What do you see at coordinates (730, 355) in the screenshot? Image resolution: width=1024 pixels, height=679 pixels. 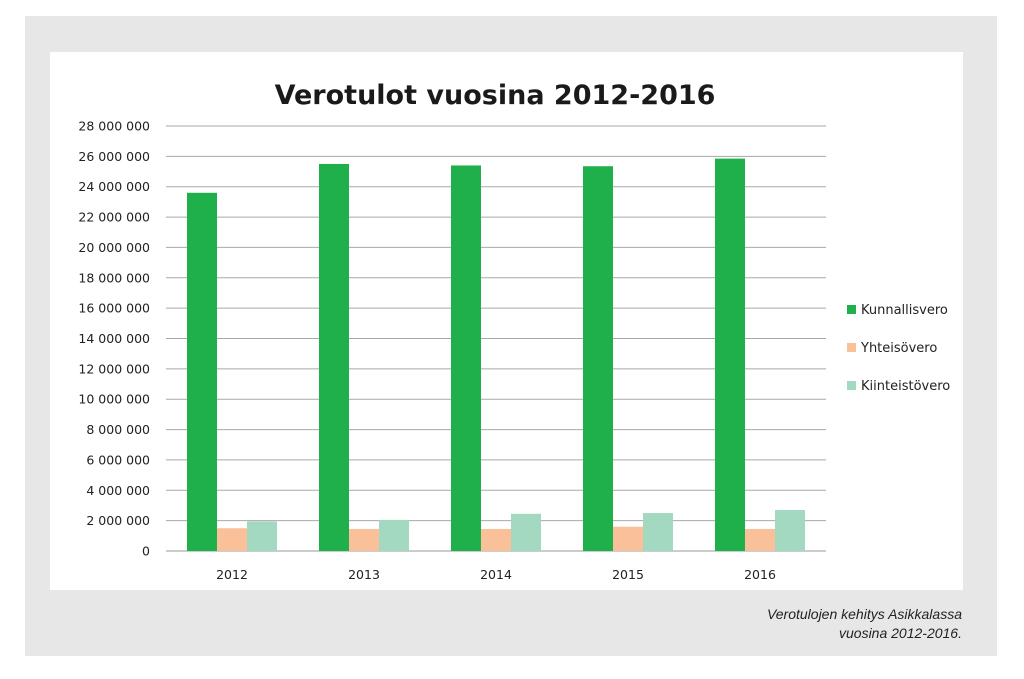 I see `bar-kunnallisvero-2016` at bounding box center [730, 355].